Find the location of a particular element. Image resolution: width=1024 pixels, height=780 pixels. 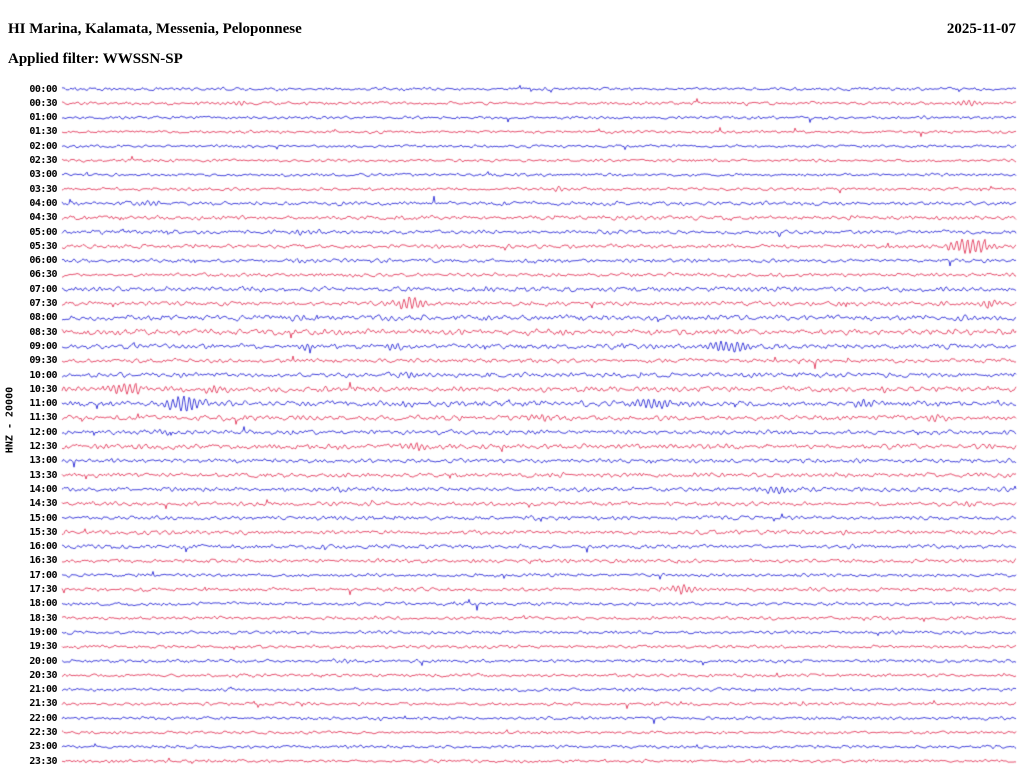

time-label: 04:00 is located at coordinates (43, 203).